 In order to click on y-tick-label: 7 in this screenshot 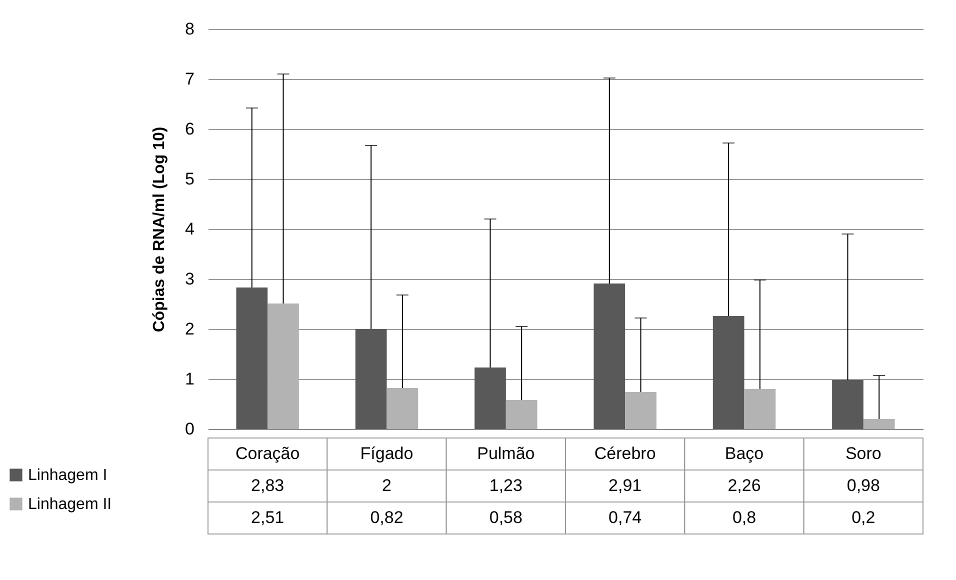, I will do `click(189, 79)`.